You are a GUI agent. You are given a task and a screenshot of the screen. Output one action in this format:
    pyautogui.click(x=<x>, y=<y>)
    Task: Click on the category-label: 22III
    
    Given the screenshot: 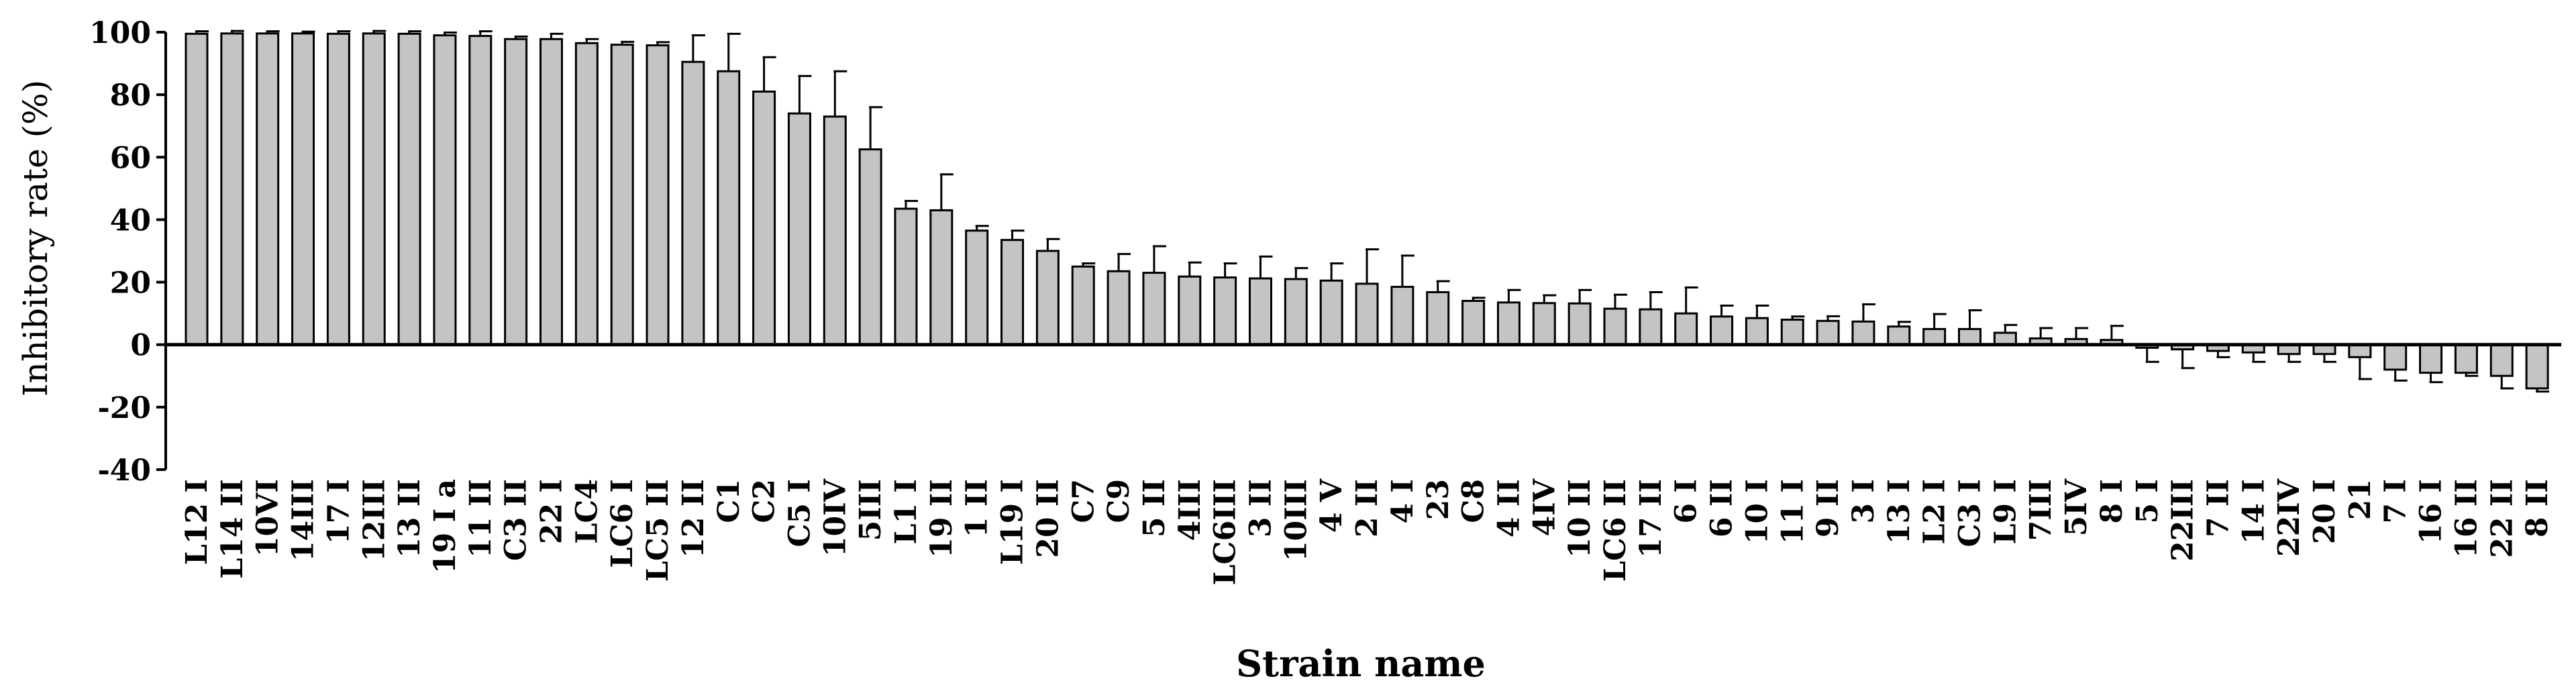 What is the action you would take?
    pyautogui.click(x=2183, y=520)
    